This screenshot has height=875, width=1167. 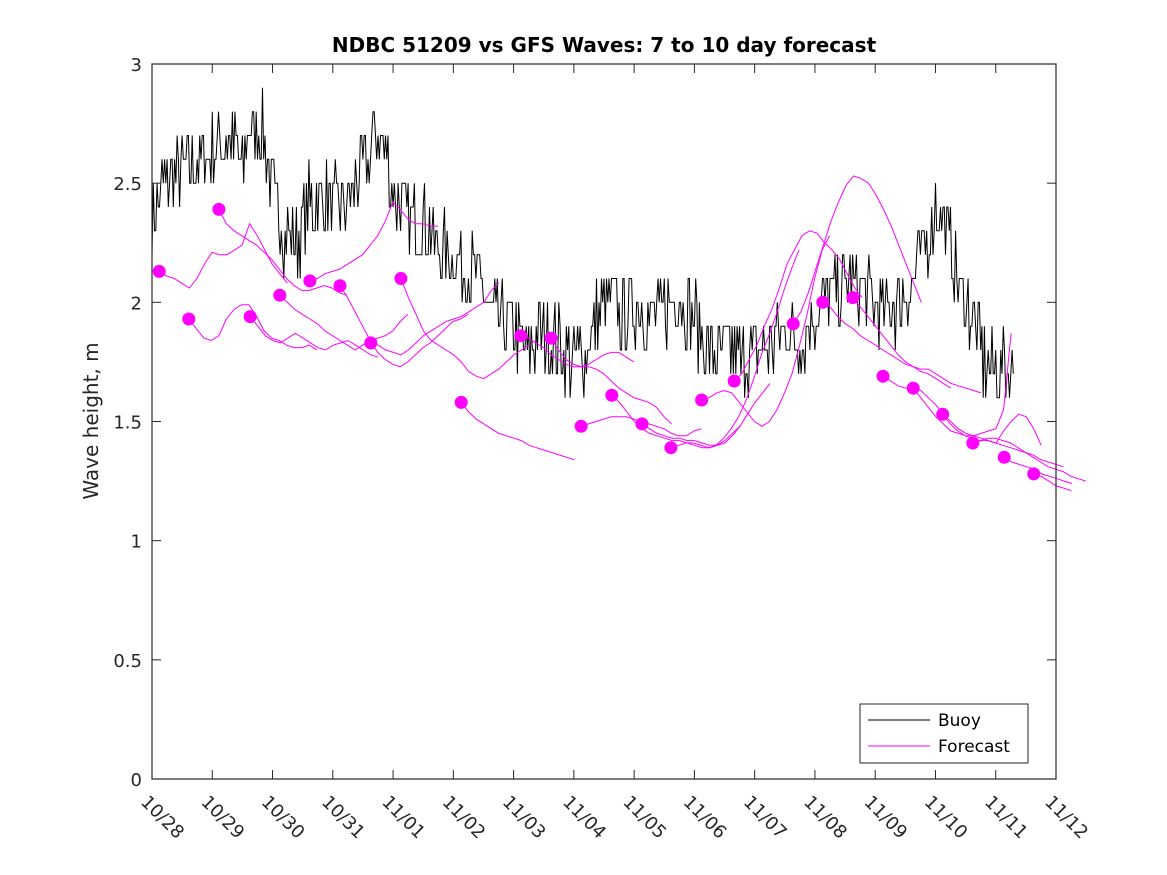 I want to click on x-tick-label: 11/01, so click(x=404, y=818).